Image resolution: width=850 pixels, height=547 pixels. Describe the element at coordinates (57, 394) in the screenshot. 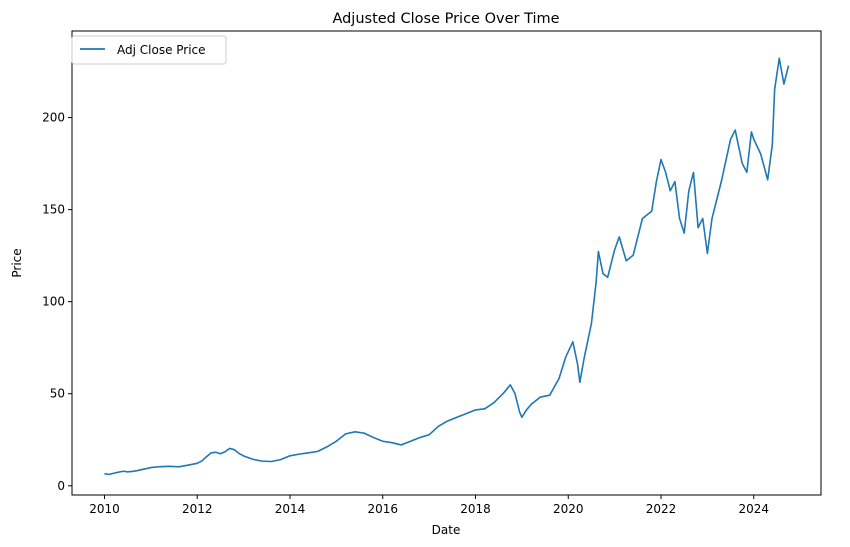

I see `y-tick-label: 50` at that location.